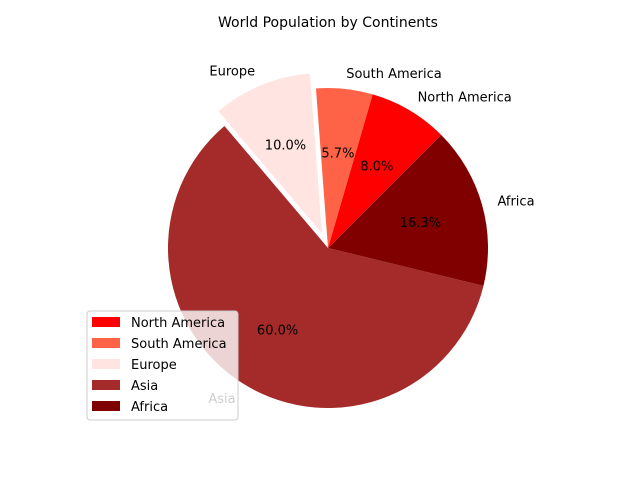 This screenshot has width=640, height=480. I want to click on slice-percent-africa: 16.3%, so click(420, 223).